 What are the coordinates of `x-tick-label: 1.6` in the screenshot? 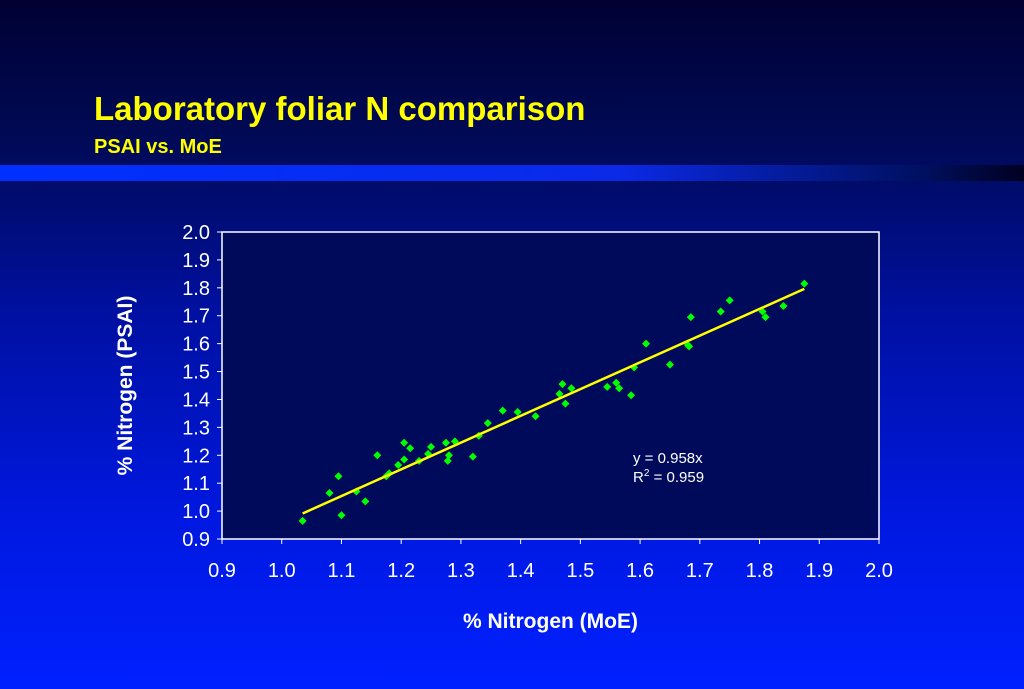 It's located at (640, 571).